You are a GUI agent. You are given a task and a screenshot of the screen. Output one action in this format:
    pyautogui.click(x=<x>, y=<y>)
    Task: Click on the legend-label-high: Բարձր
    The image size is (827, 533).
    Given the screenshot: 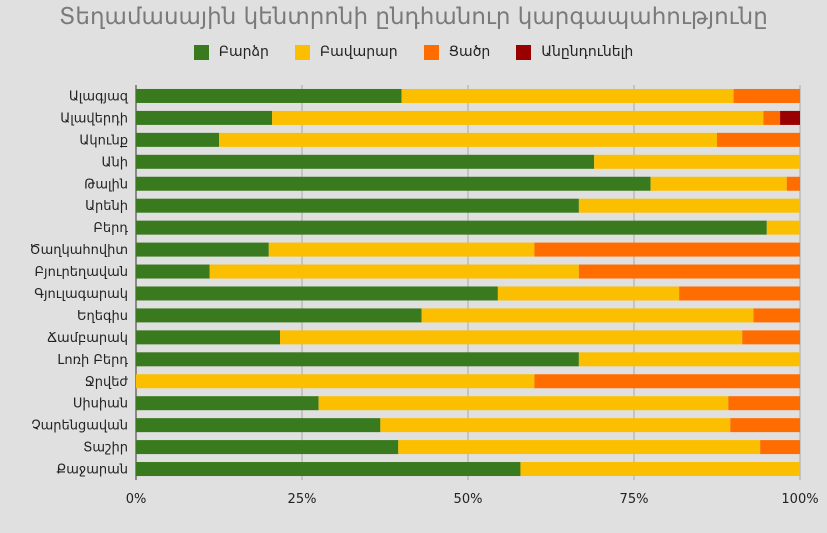 What is the action you would take?
    pyautogui.click(x=243, y=52)
    